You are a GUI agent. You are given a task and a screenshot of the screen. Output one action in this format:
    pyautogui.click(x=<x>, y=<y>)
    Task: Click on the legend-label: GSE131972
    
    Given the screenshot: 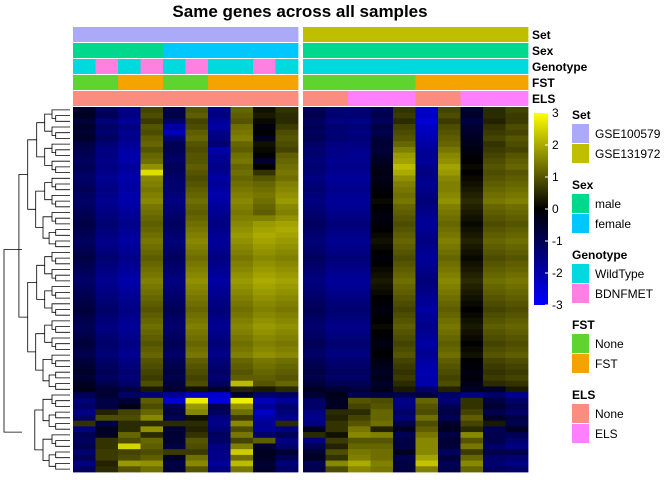 What is the action you would take?
    pyautogui.click(x=628, y=154)
    